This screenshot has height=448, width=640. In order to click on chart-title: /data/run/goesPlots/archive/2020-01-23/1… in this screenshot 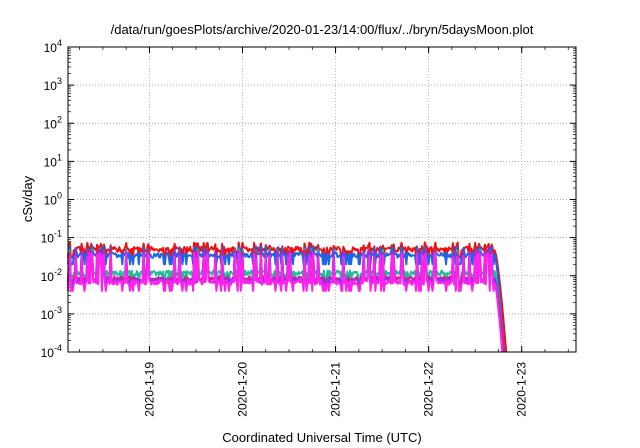, I will do `click(322, 29)`.